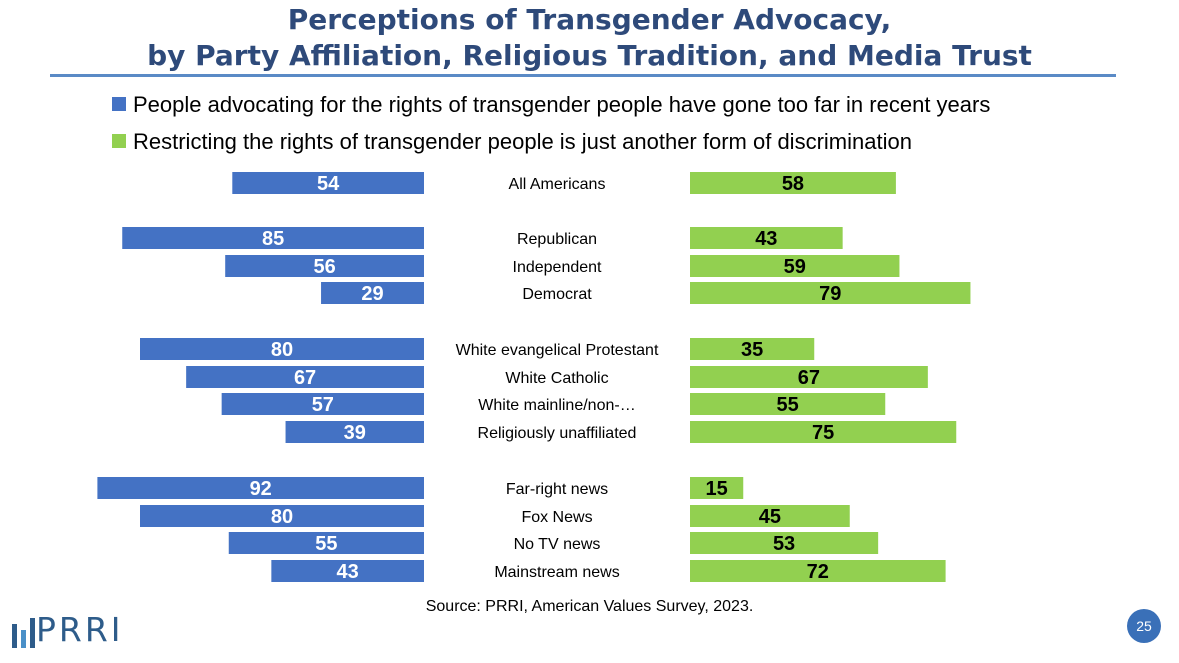 The height and width of the screenshot is (663, 1179). Describe the element at coordinates (557, 184) in the screenshot. I see `category-label-all-americans: All Americans` at that location.